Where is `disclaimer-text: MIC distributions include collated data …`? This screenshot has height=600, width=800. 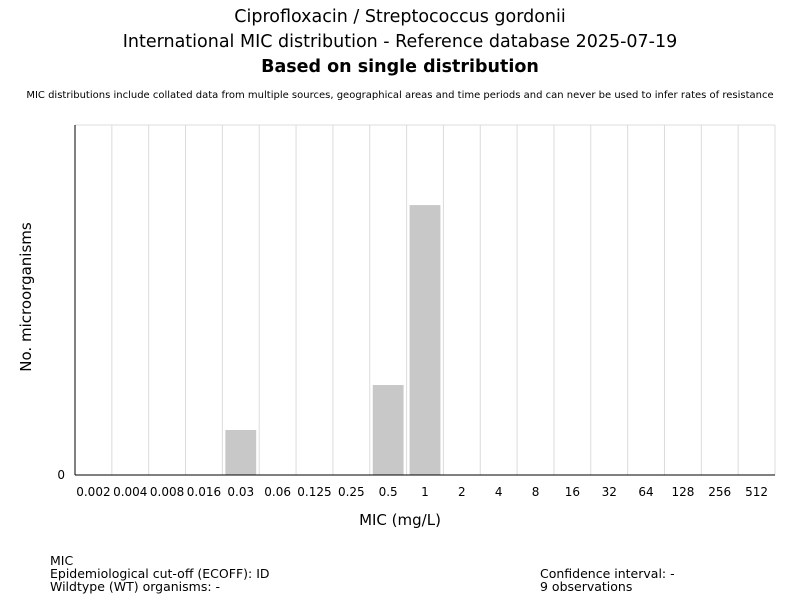
disclaimer-text: MIC distributions include collated data … is located at coordinates (400, 95).